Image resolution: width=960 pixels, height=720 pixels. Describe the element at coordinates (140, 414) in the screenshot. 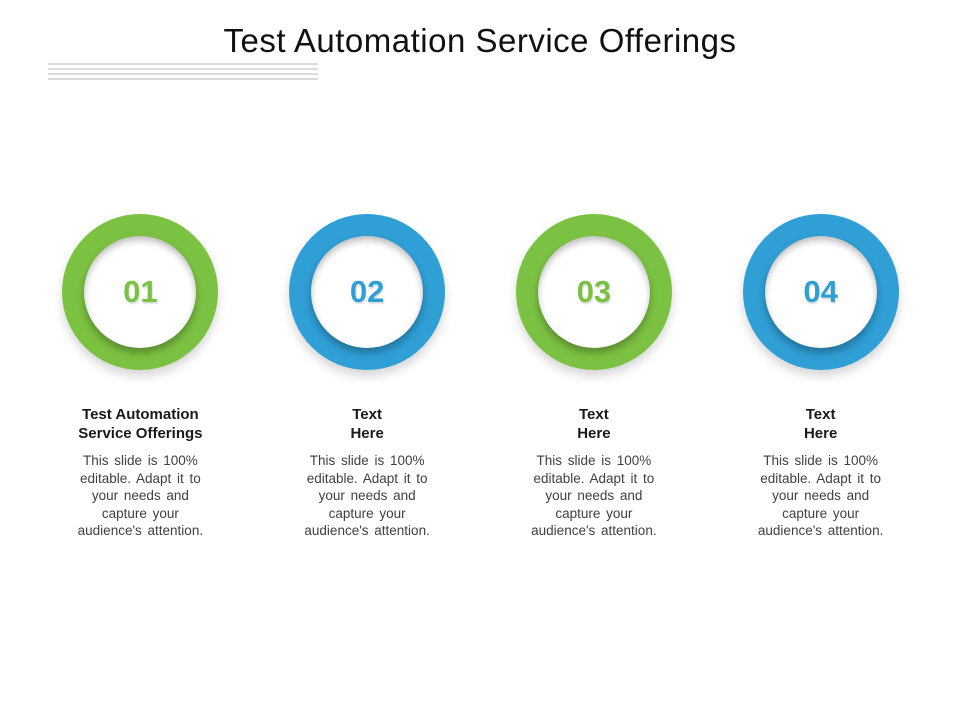

I see `step-heading-line: Test Automation` at that location.